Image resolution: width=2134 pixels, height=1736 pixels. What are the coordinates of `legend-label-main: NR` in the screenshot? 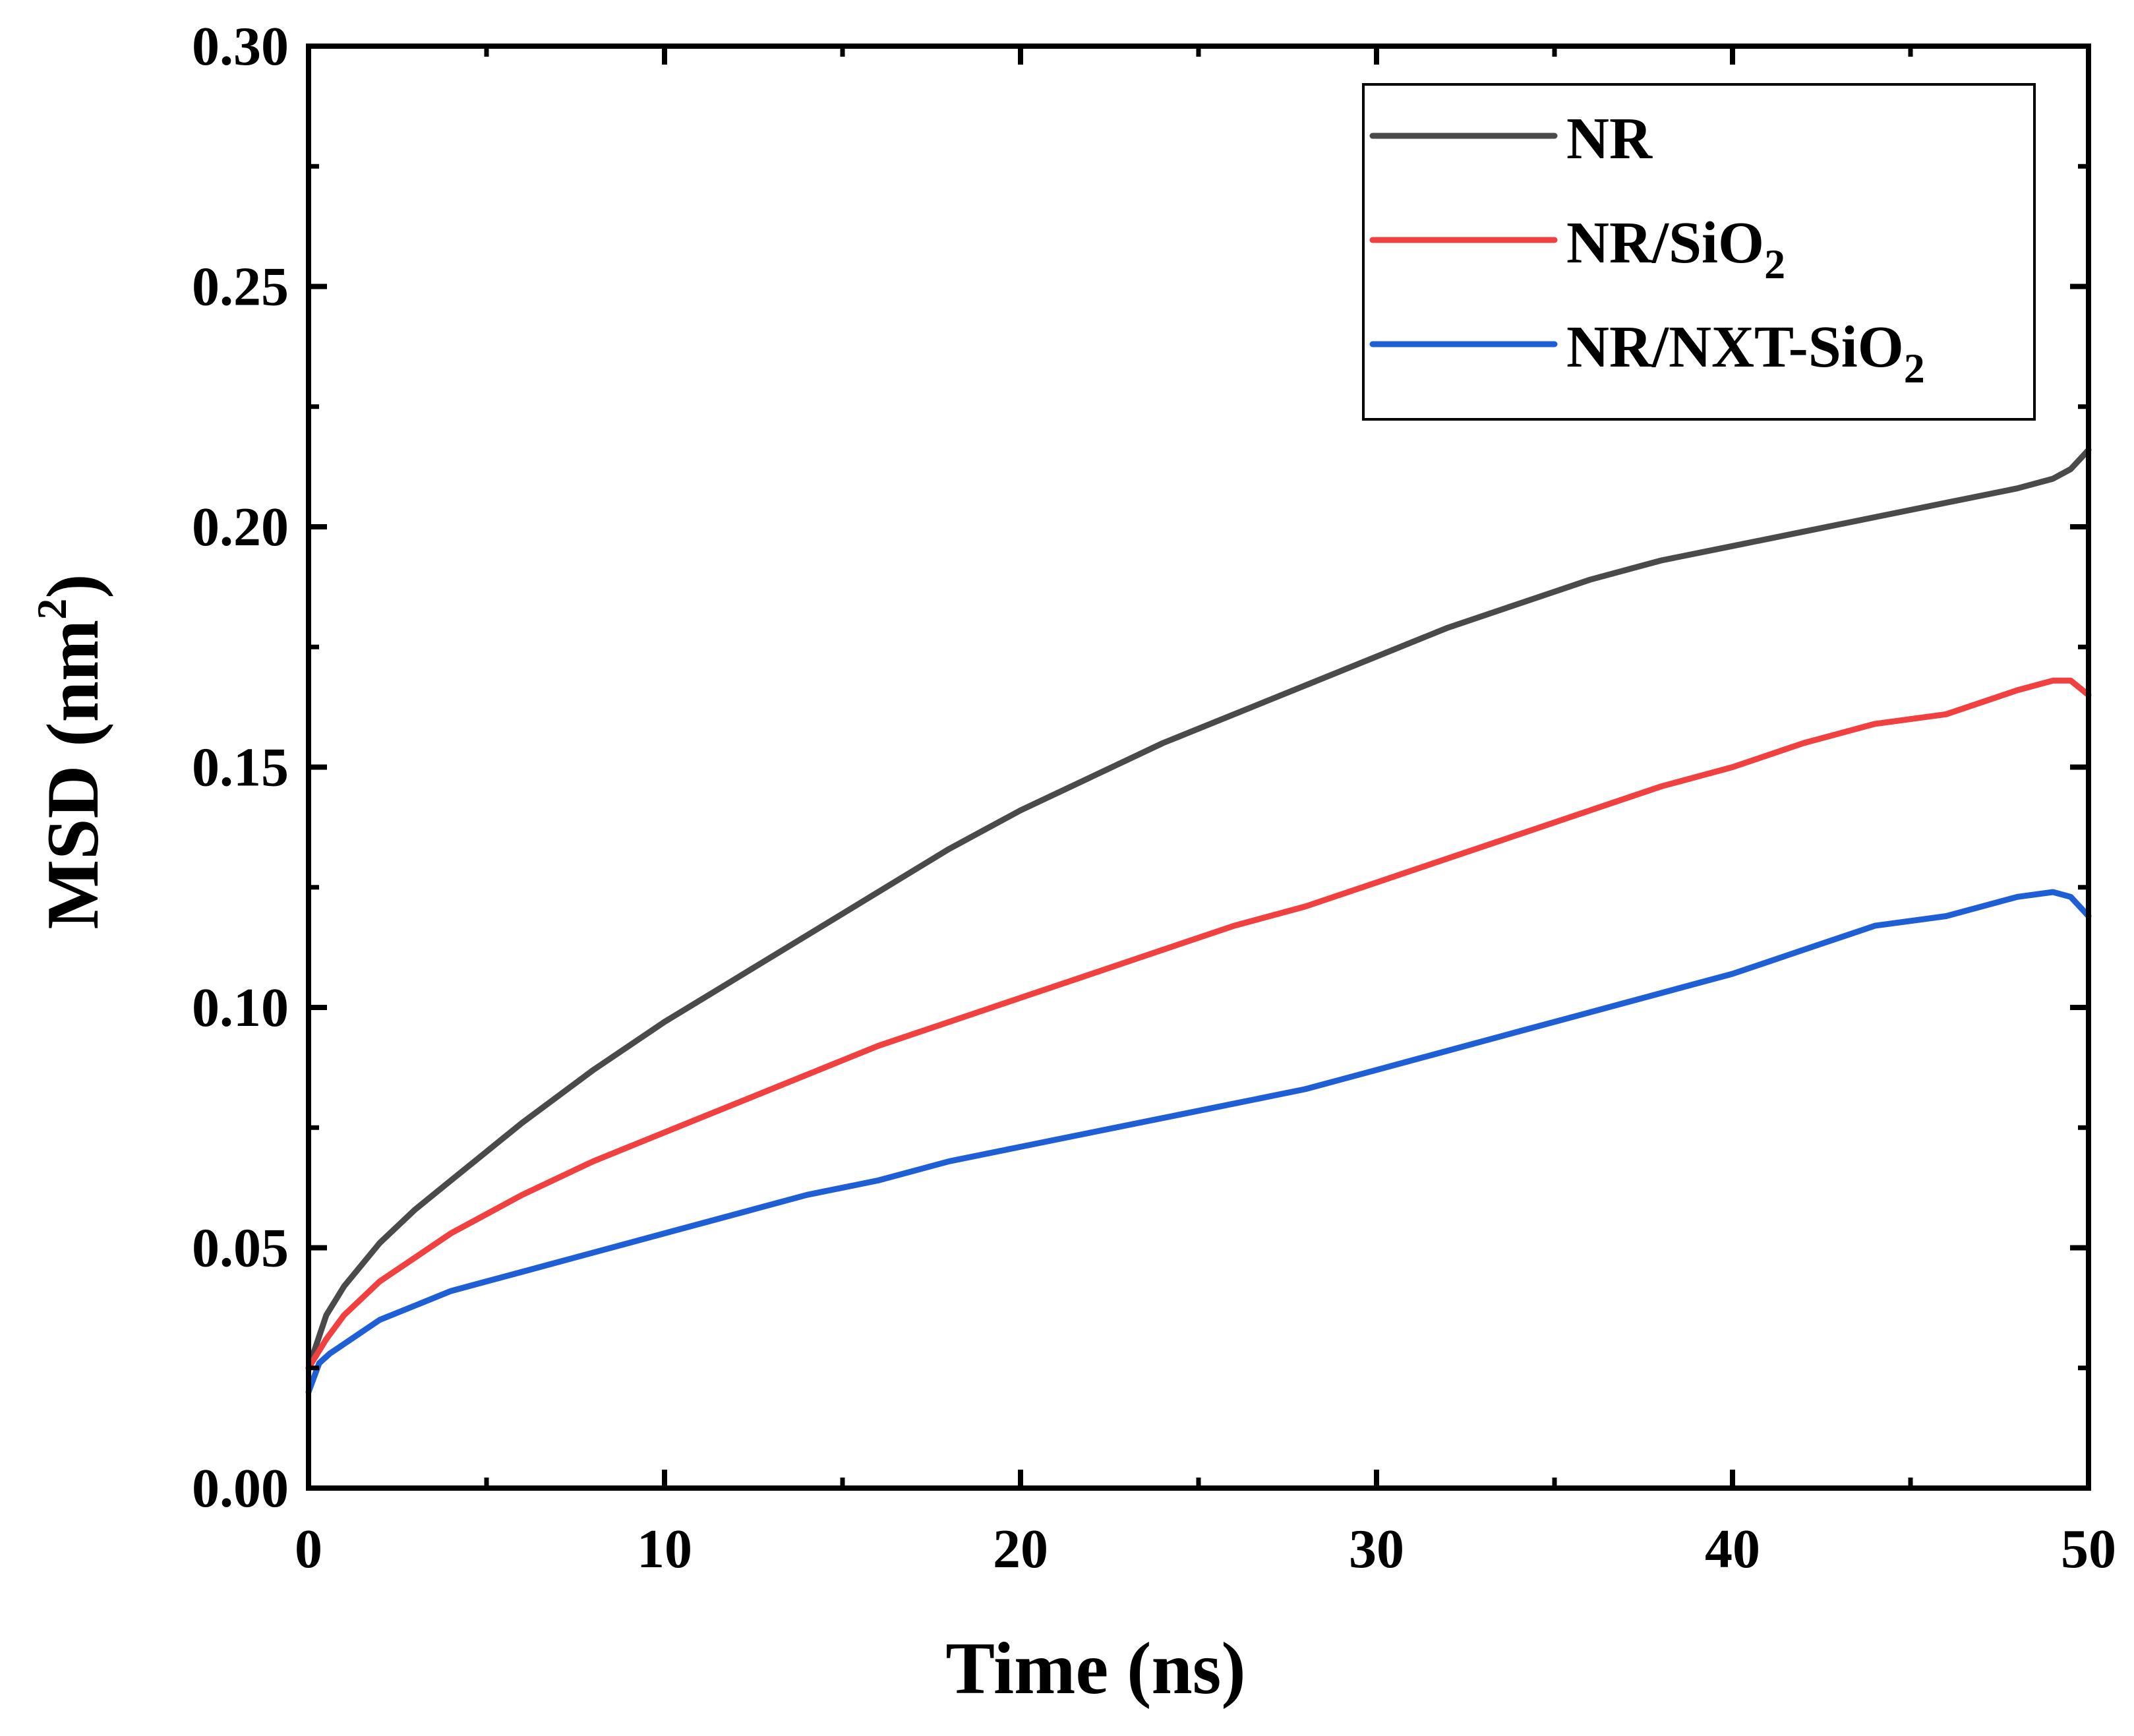 It's located at (1609, 138).